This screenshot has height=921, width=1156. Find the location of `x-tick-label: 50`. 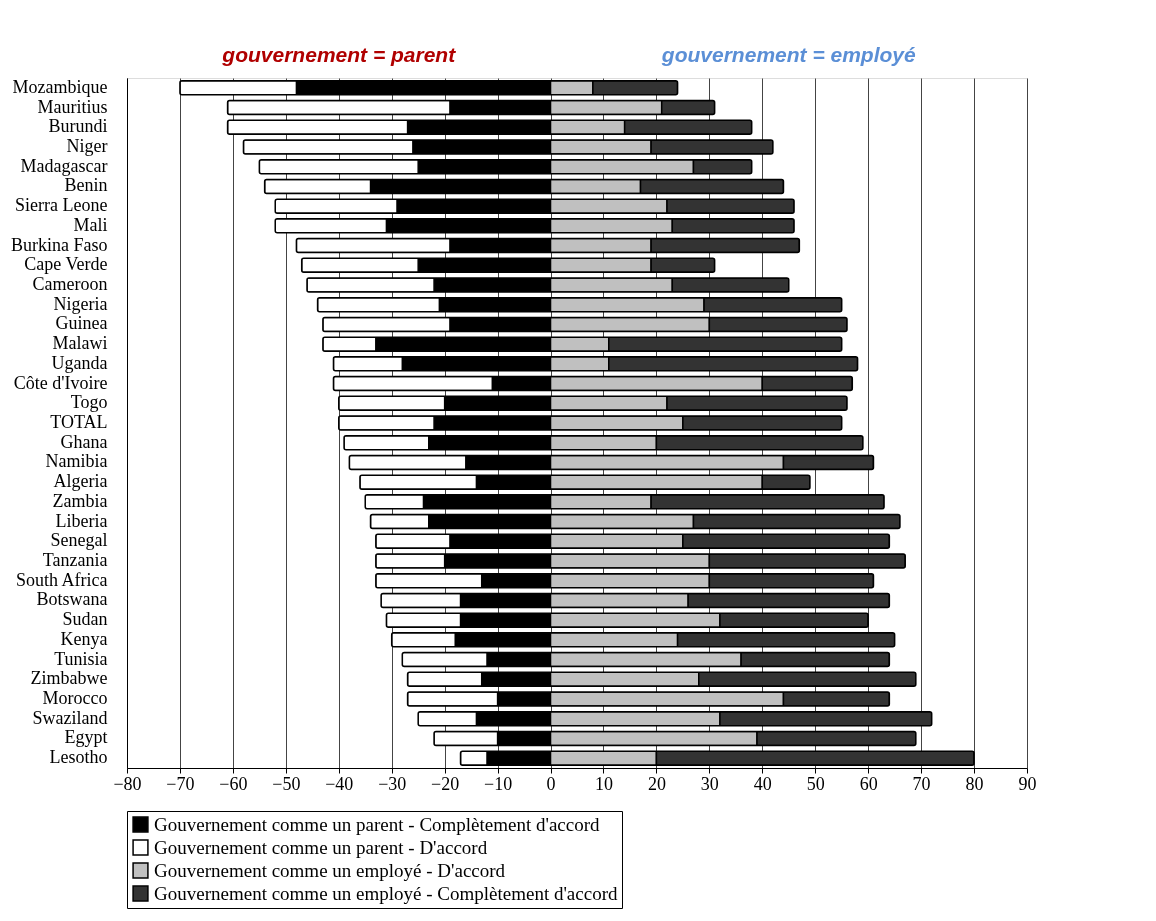

x-tick-label: 50 is located at coordinates (815, 783).